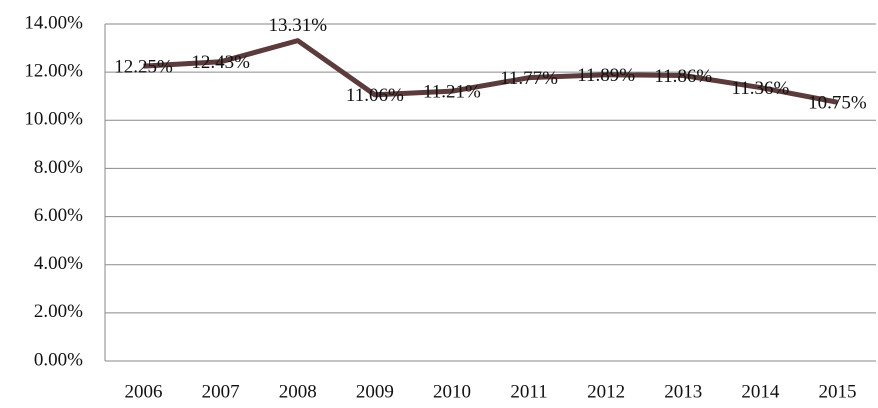 The width and height of the screenshot is (878, 408). Describe the element at coordinates (528, 391) in the screenshot. I see `x-tick-label: 2011` at that location.